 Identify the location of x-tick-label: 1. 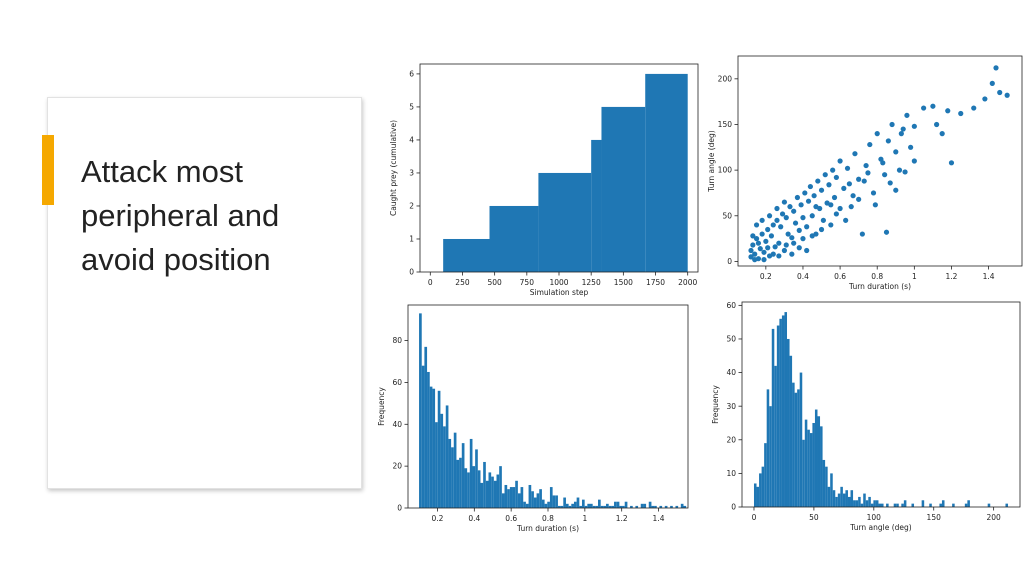
(584, 518).